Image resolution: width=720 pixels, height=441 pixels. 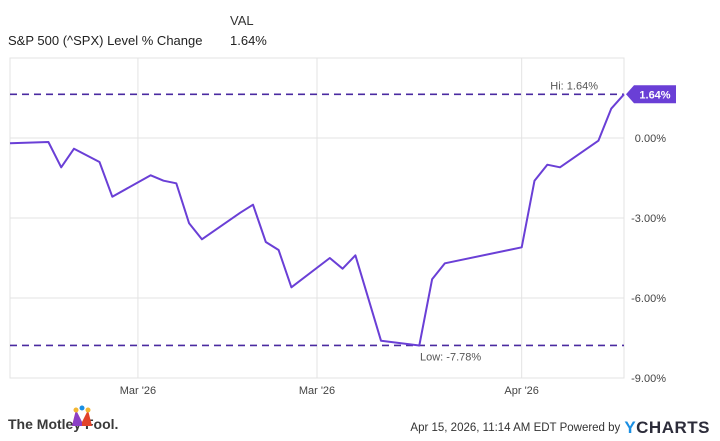 I want to click on last-value-badge, so click(x=651, y=94).